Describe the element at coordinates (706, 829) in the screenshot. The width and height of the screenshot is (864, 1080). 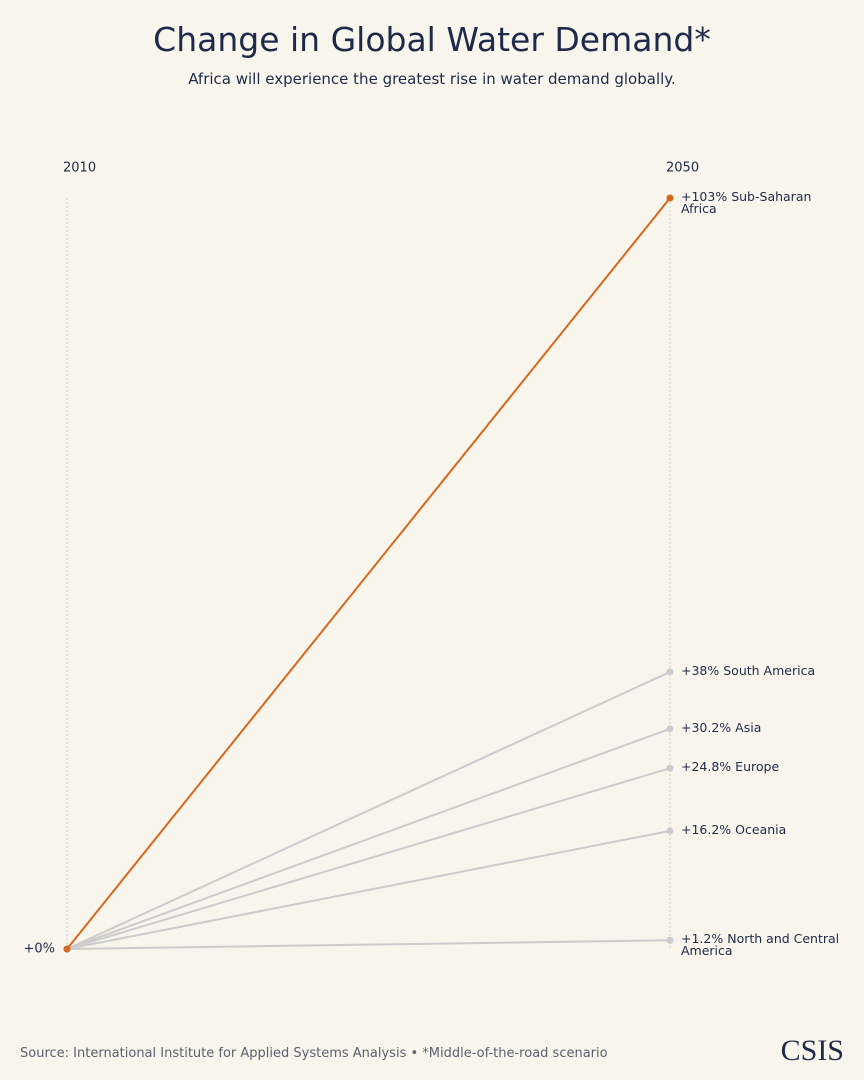
I see `value-label: +16.2%` at that location.